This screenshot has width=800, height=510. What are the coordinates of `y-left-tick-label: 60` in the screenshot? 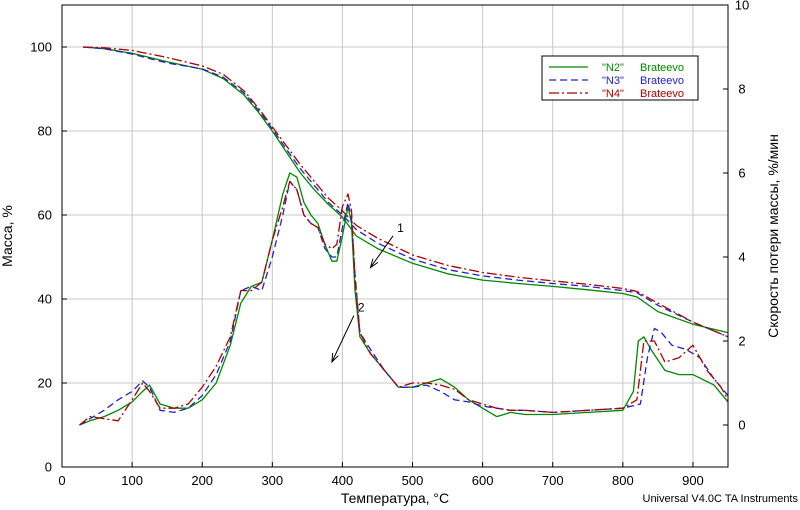 It's located at (45, 215).